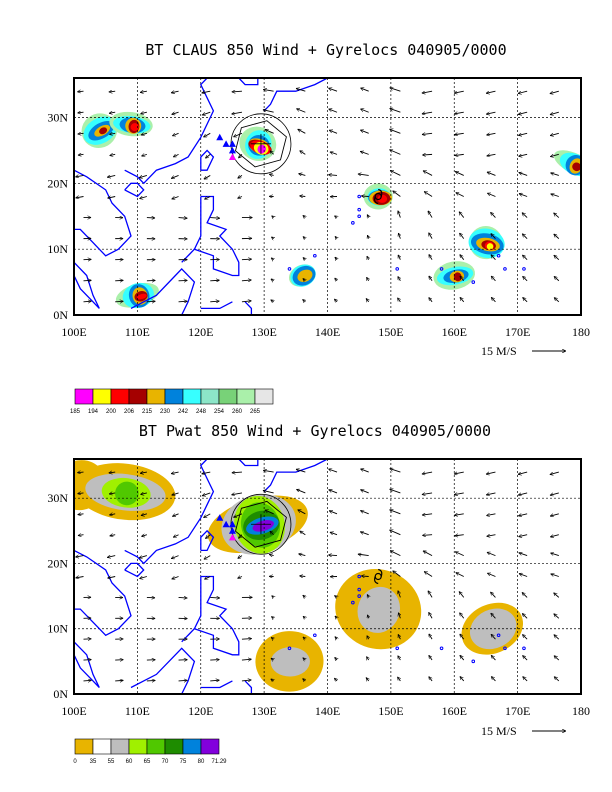 This screenshot has width=612, height=792. Describe the element at coordinates (57, 563) in the screenshot. I see `y-tick-label: 20N` at that location.